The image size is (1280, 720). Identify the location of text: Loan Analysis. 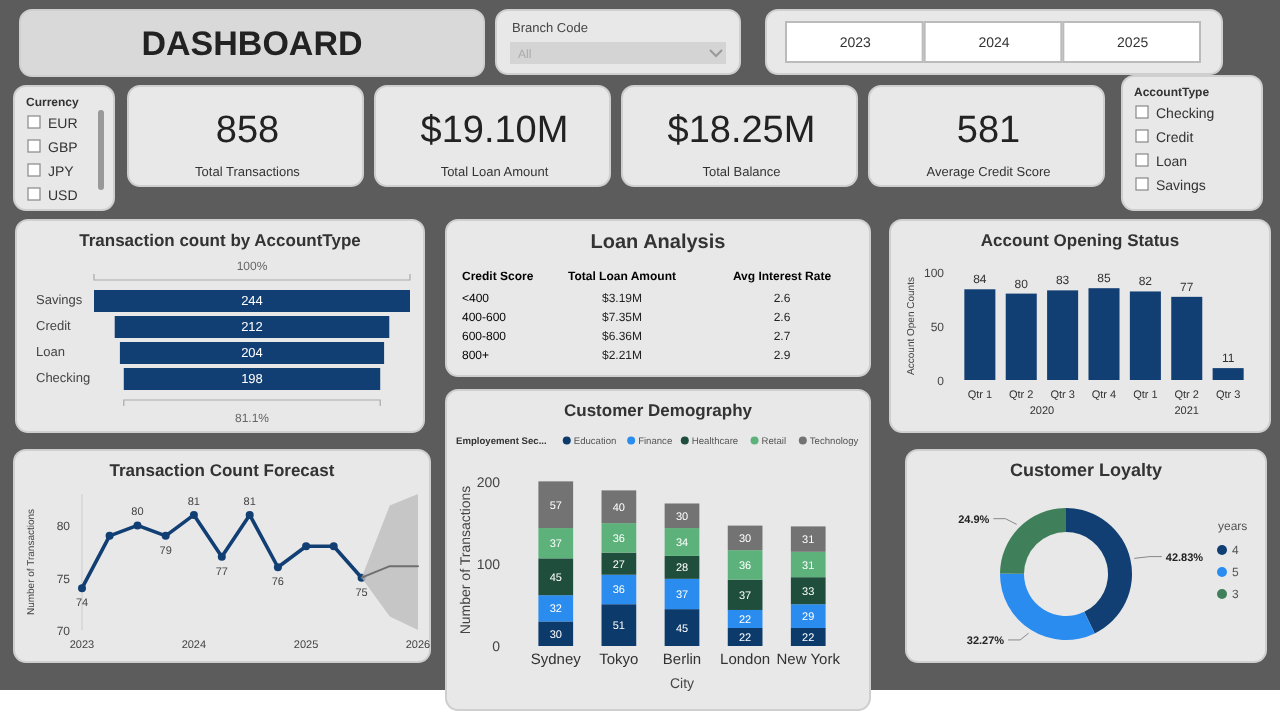
(658, 243).